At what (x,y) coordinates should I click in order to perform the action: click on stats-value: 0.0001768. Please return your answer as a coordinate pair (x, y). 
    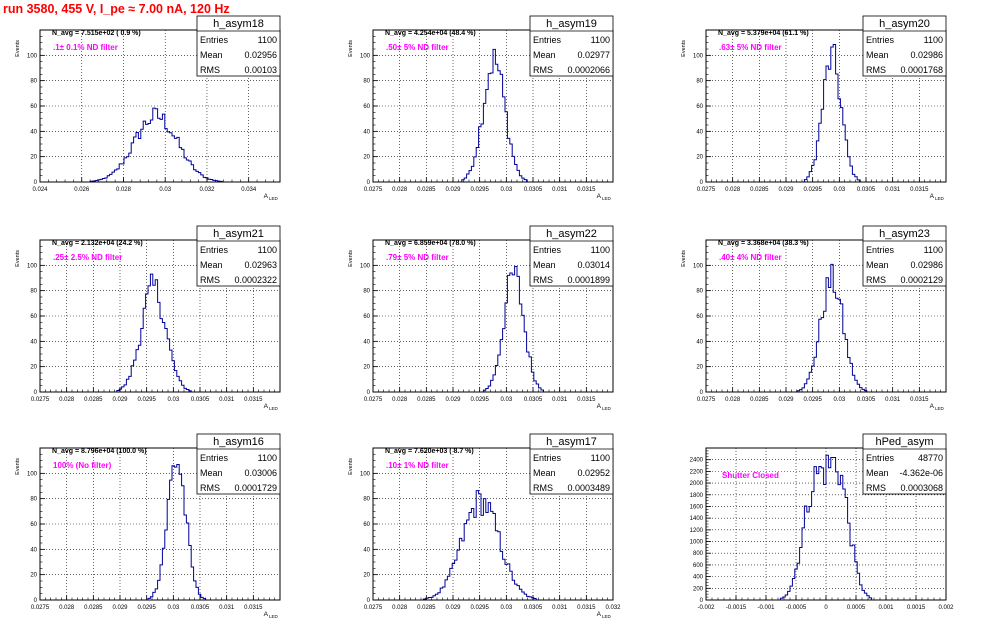
    Looking at the image, I should click on (921, 70).